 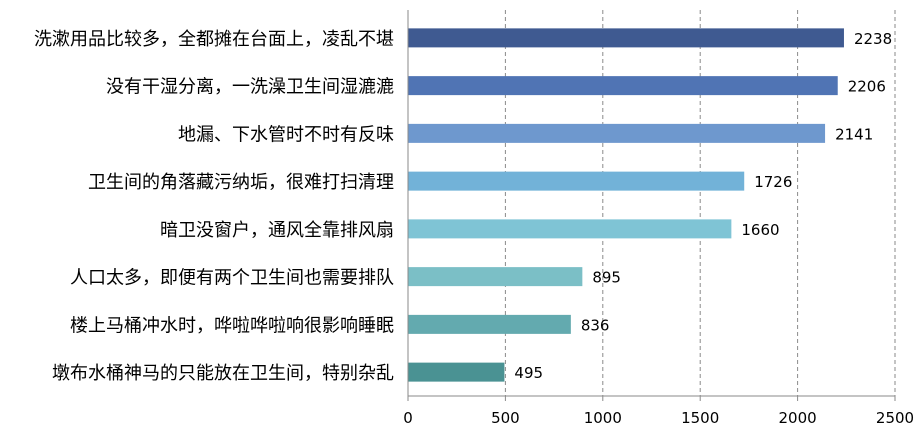 I want to click on category-label: 人口太多，即便有两个卫生间也需要排队, so click(x=232, y=278).